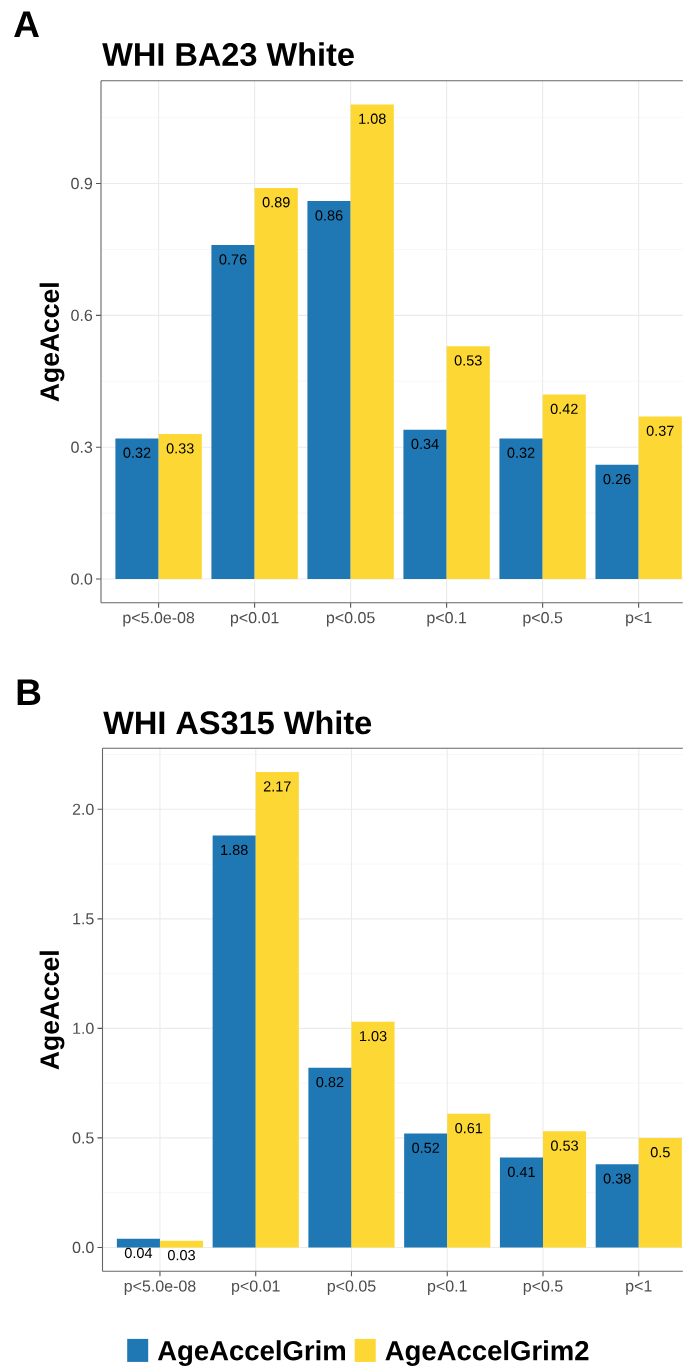 The width and height of the screenshot is (683, 1367). Describe the element at coordinates (181, 1255) in the screenshot. I see `data-label: 0.03` at that location.